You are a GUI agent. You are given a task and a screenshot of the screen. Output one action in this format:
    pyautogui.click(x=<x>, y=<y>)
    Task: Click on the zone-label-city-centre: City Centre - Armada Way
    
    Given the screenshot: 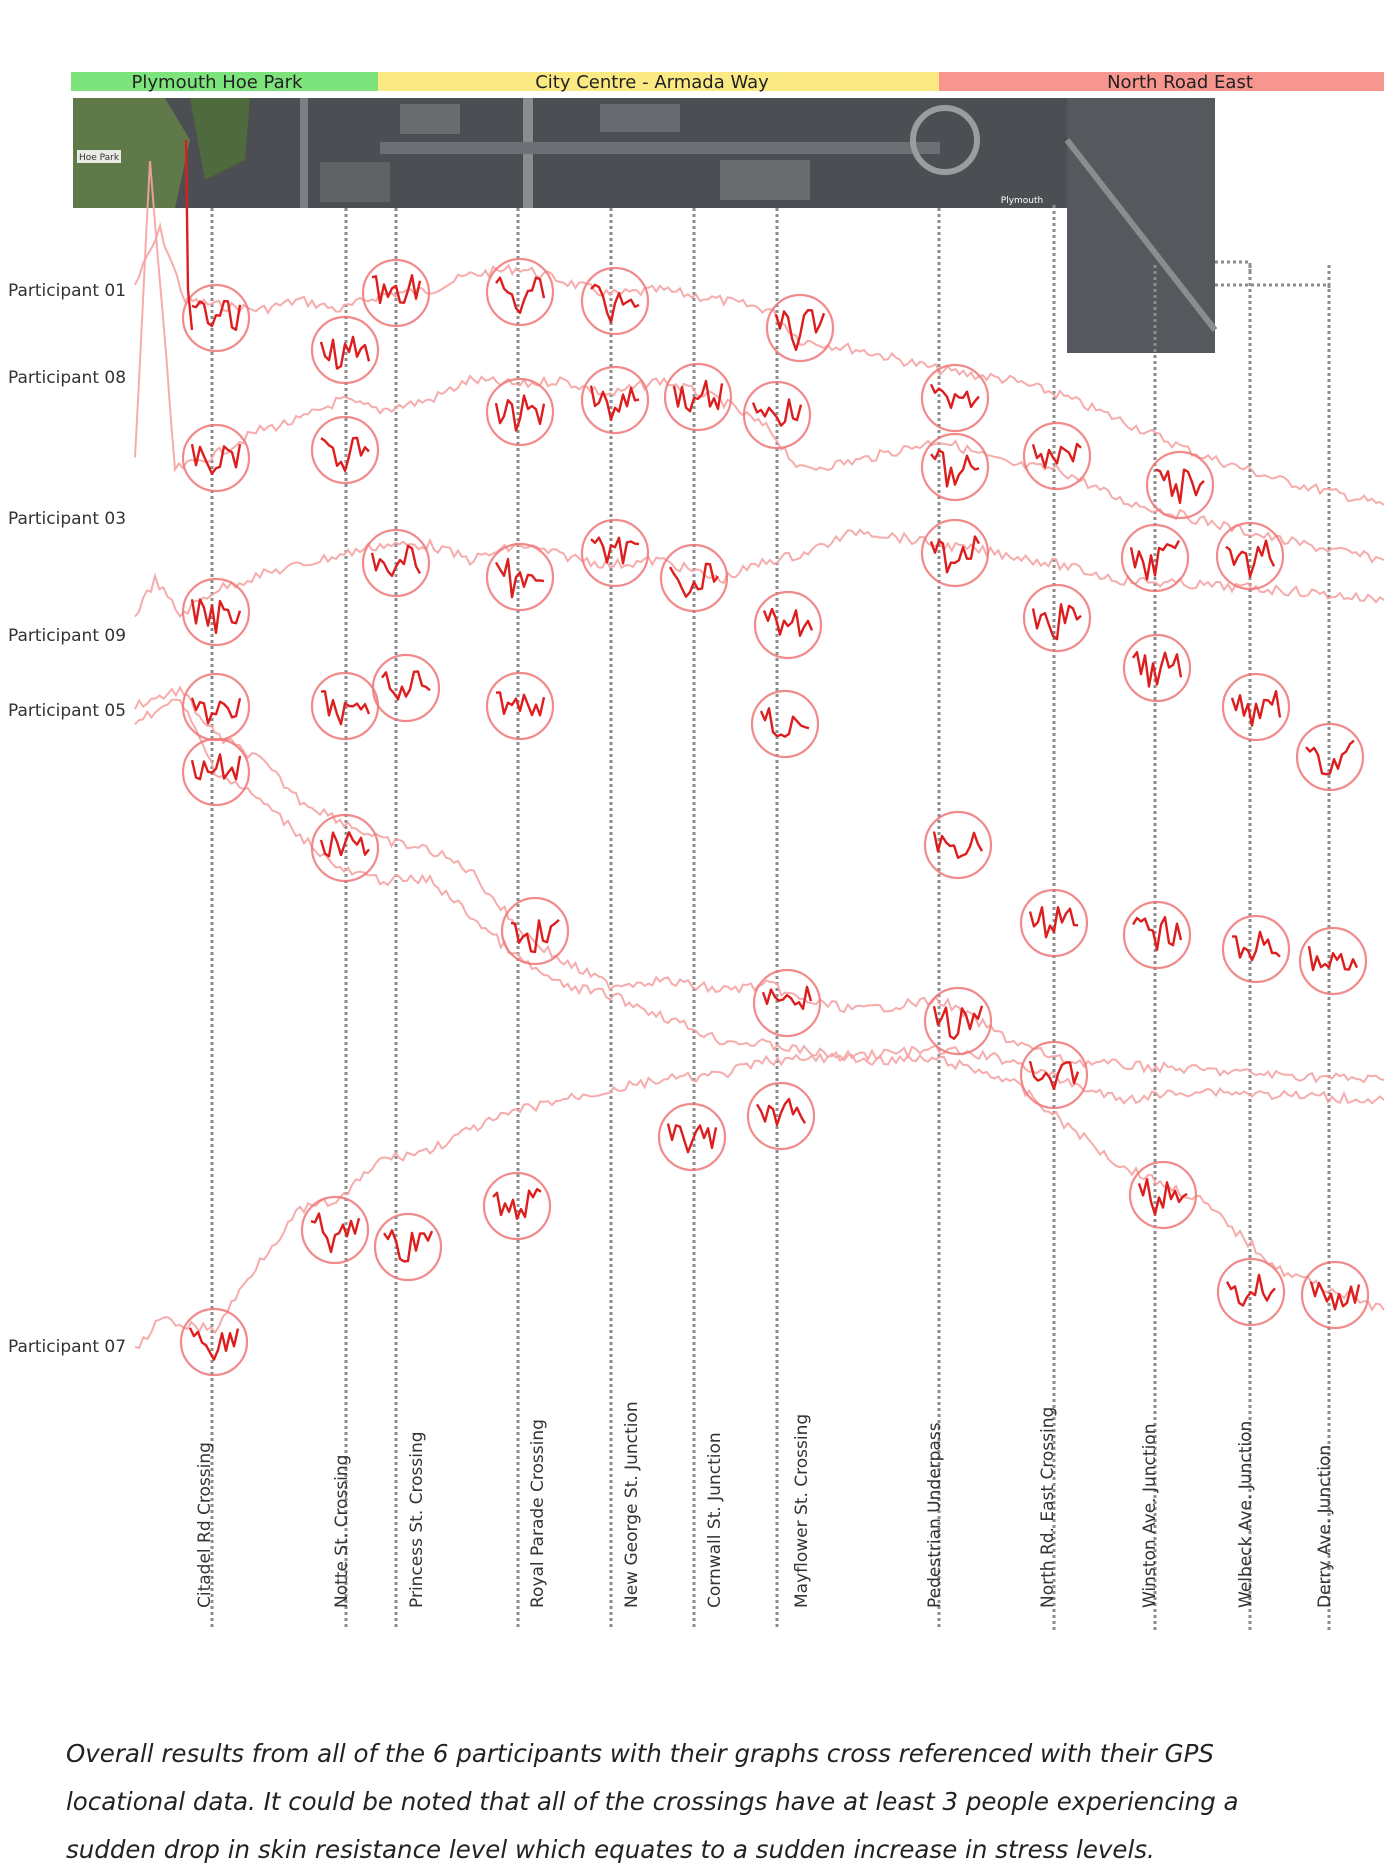 What is the action you would take?
    pyautogui.click(x=652, y=82)
    